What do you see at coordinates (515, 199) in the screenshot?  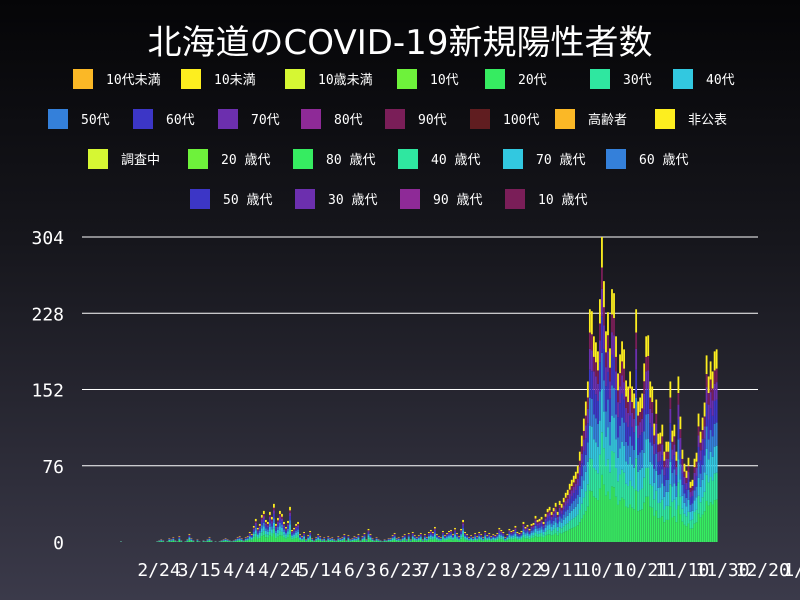 I see `legend-swatch` at bounding box center [515, 199].